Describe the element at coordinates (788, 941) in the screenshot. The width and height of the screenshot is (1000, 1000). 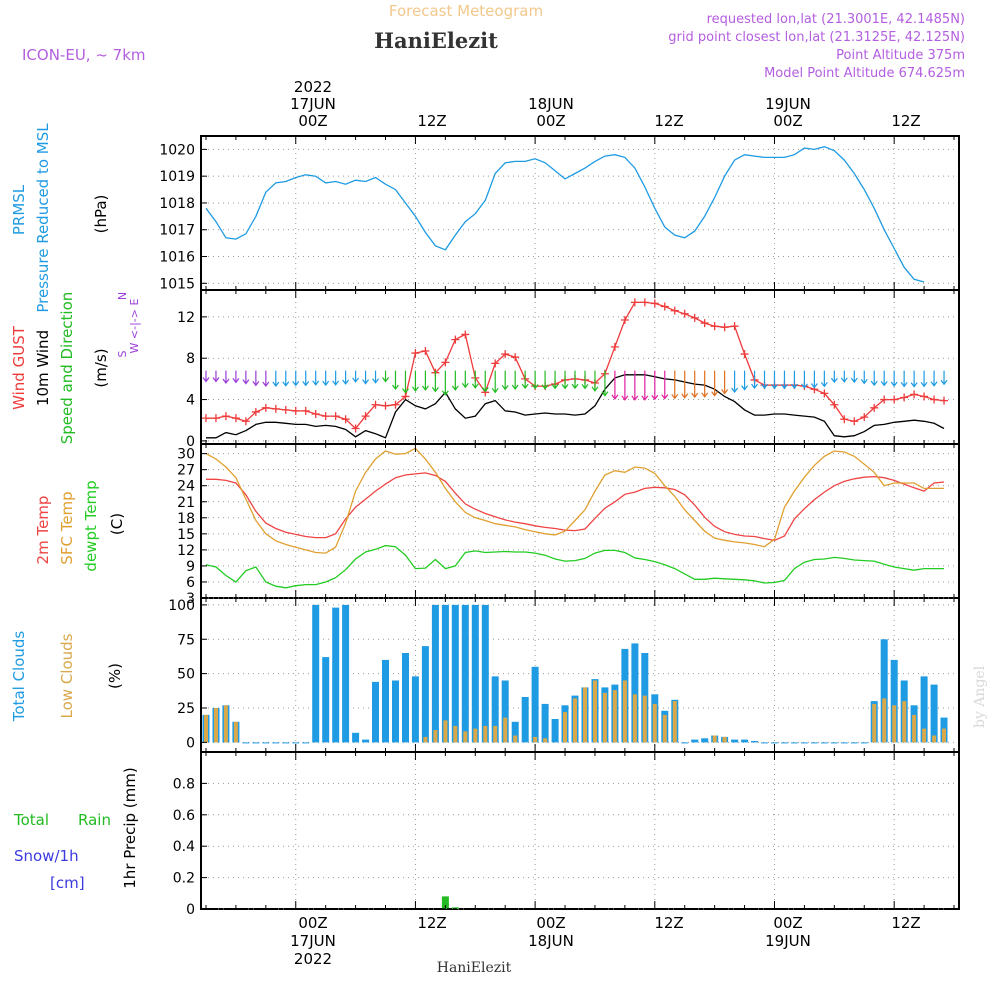
I see `bottom-date-19jun: 19JUN` at that location.